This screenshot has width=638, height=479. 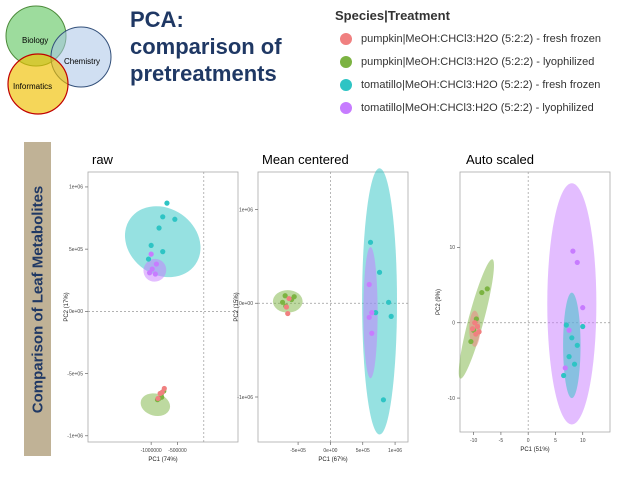 What do you see at coordinates (330, 451) in the screenshot?
I see `x-tick-label: 0e+00` at bounding box center [330, 451].